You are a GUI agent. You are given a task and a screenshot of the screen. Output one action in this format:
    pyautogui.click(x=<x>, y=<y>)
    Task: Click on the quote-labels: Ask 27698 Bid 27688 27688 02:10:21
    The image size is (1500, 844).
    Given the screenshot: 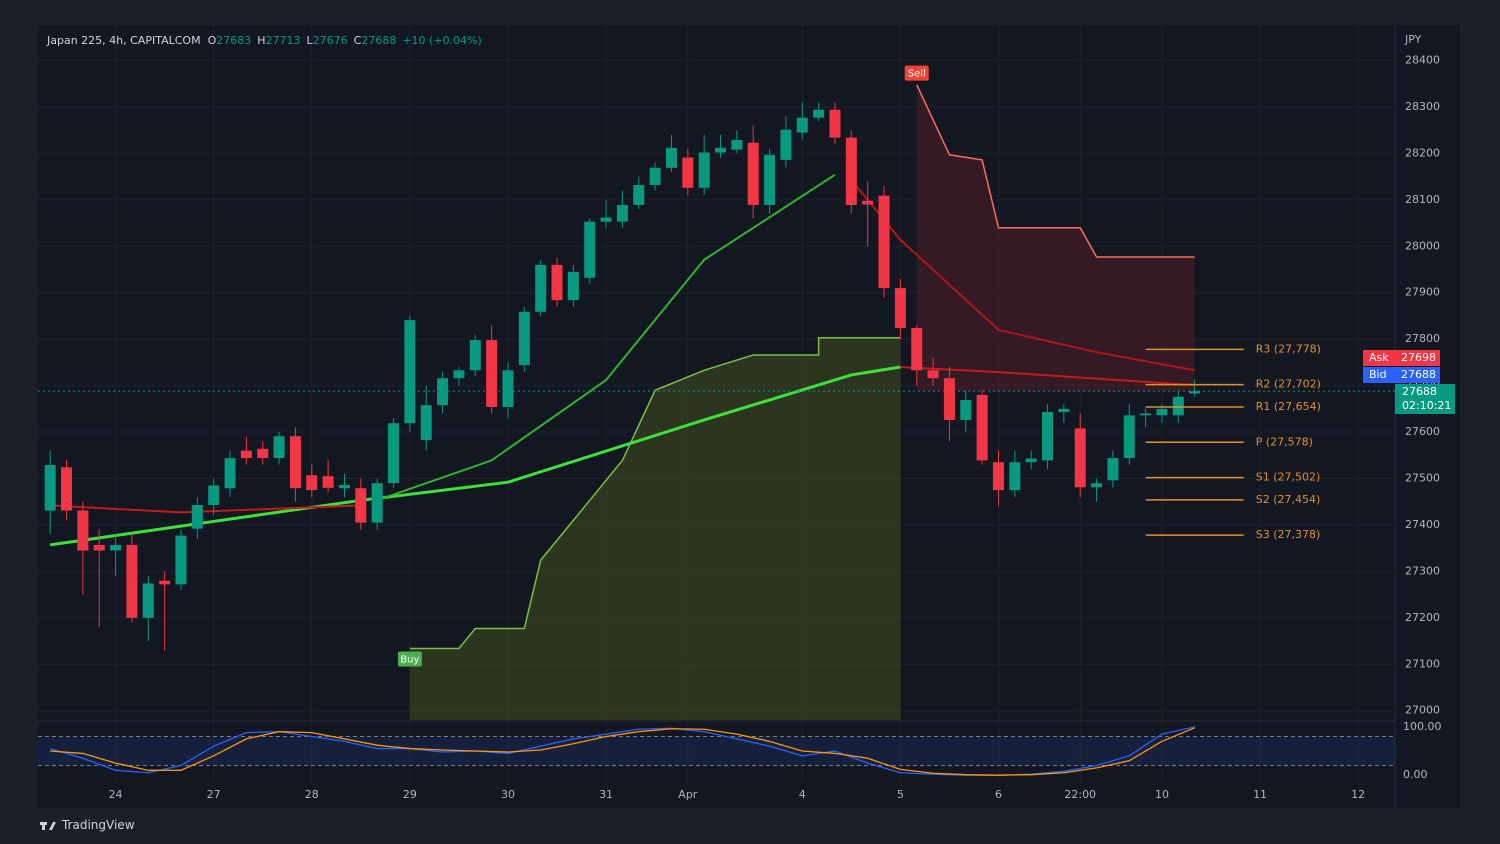 What is the action you would take?
    pyautogui.click(x=1409, y=382)
    